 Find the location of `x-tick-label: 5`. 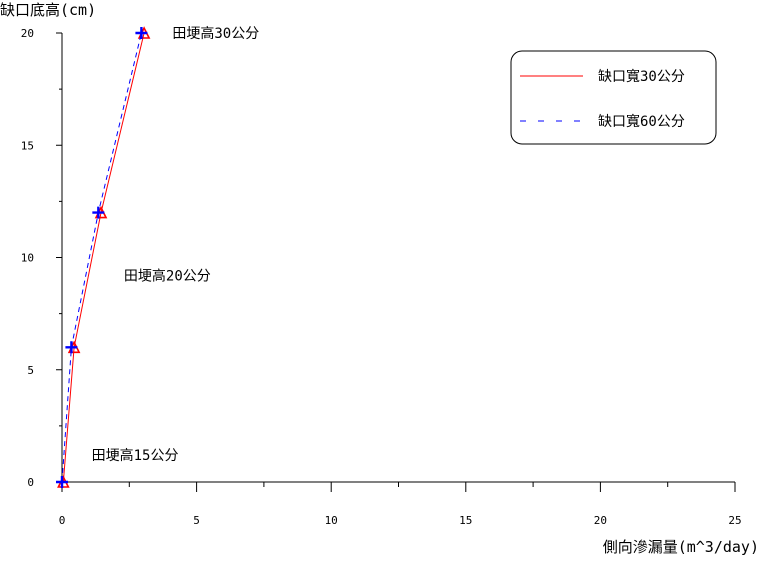

x-tick-label: 5 is located at coordinates (196, 520).